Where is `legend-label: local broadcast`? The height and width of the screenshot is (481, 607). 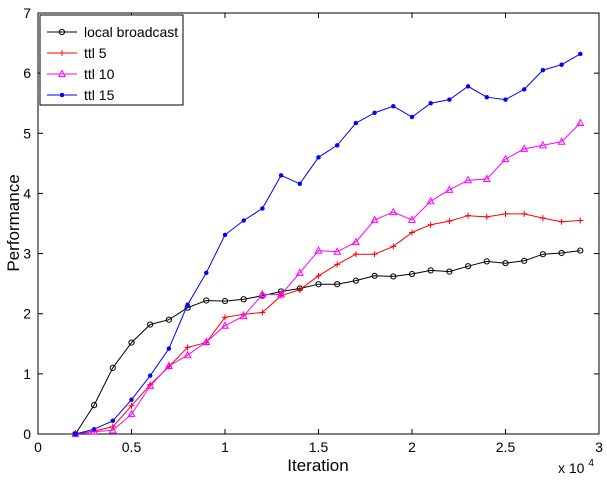
legend-label: local broadcast is located at coordinates (131, 32).